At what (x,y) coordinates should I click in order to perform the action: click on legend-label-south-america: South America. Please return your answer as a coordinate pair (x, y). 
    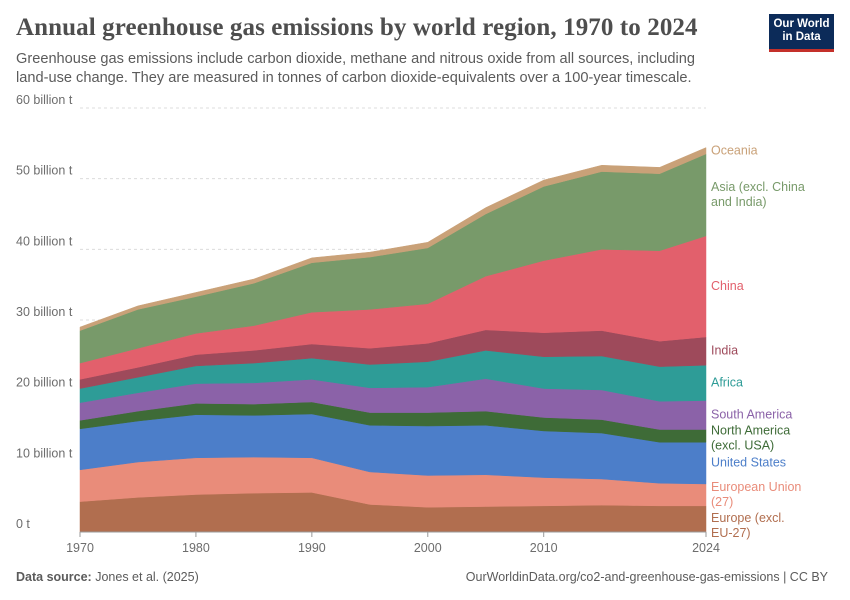
    Looking at the image, I should click on (751, 415).